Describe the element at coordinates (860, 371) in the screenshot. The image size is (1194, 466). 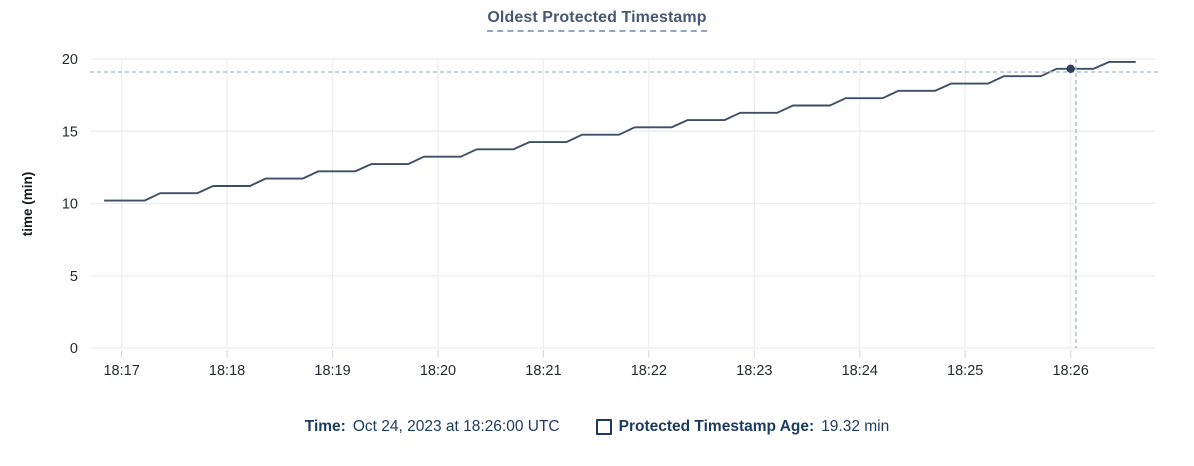
I see `x-tick-label: 18:24` at that location.